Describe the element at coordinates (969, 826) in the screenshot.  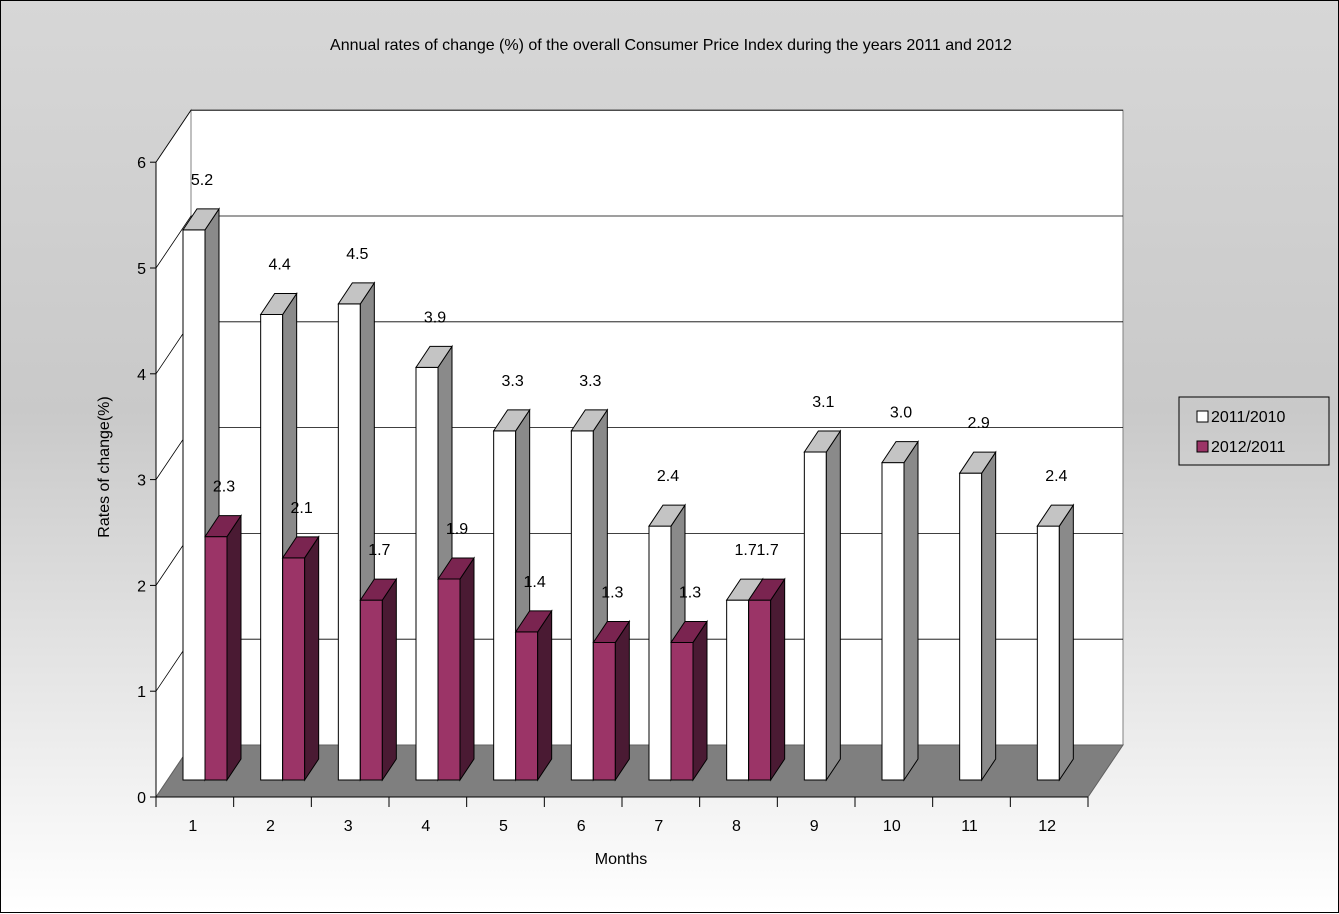
I see `x-tick-label: 11` at that location.